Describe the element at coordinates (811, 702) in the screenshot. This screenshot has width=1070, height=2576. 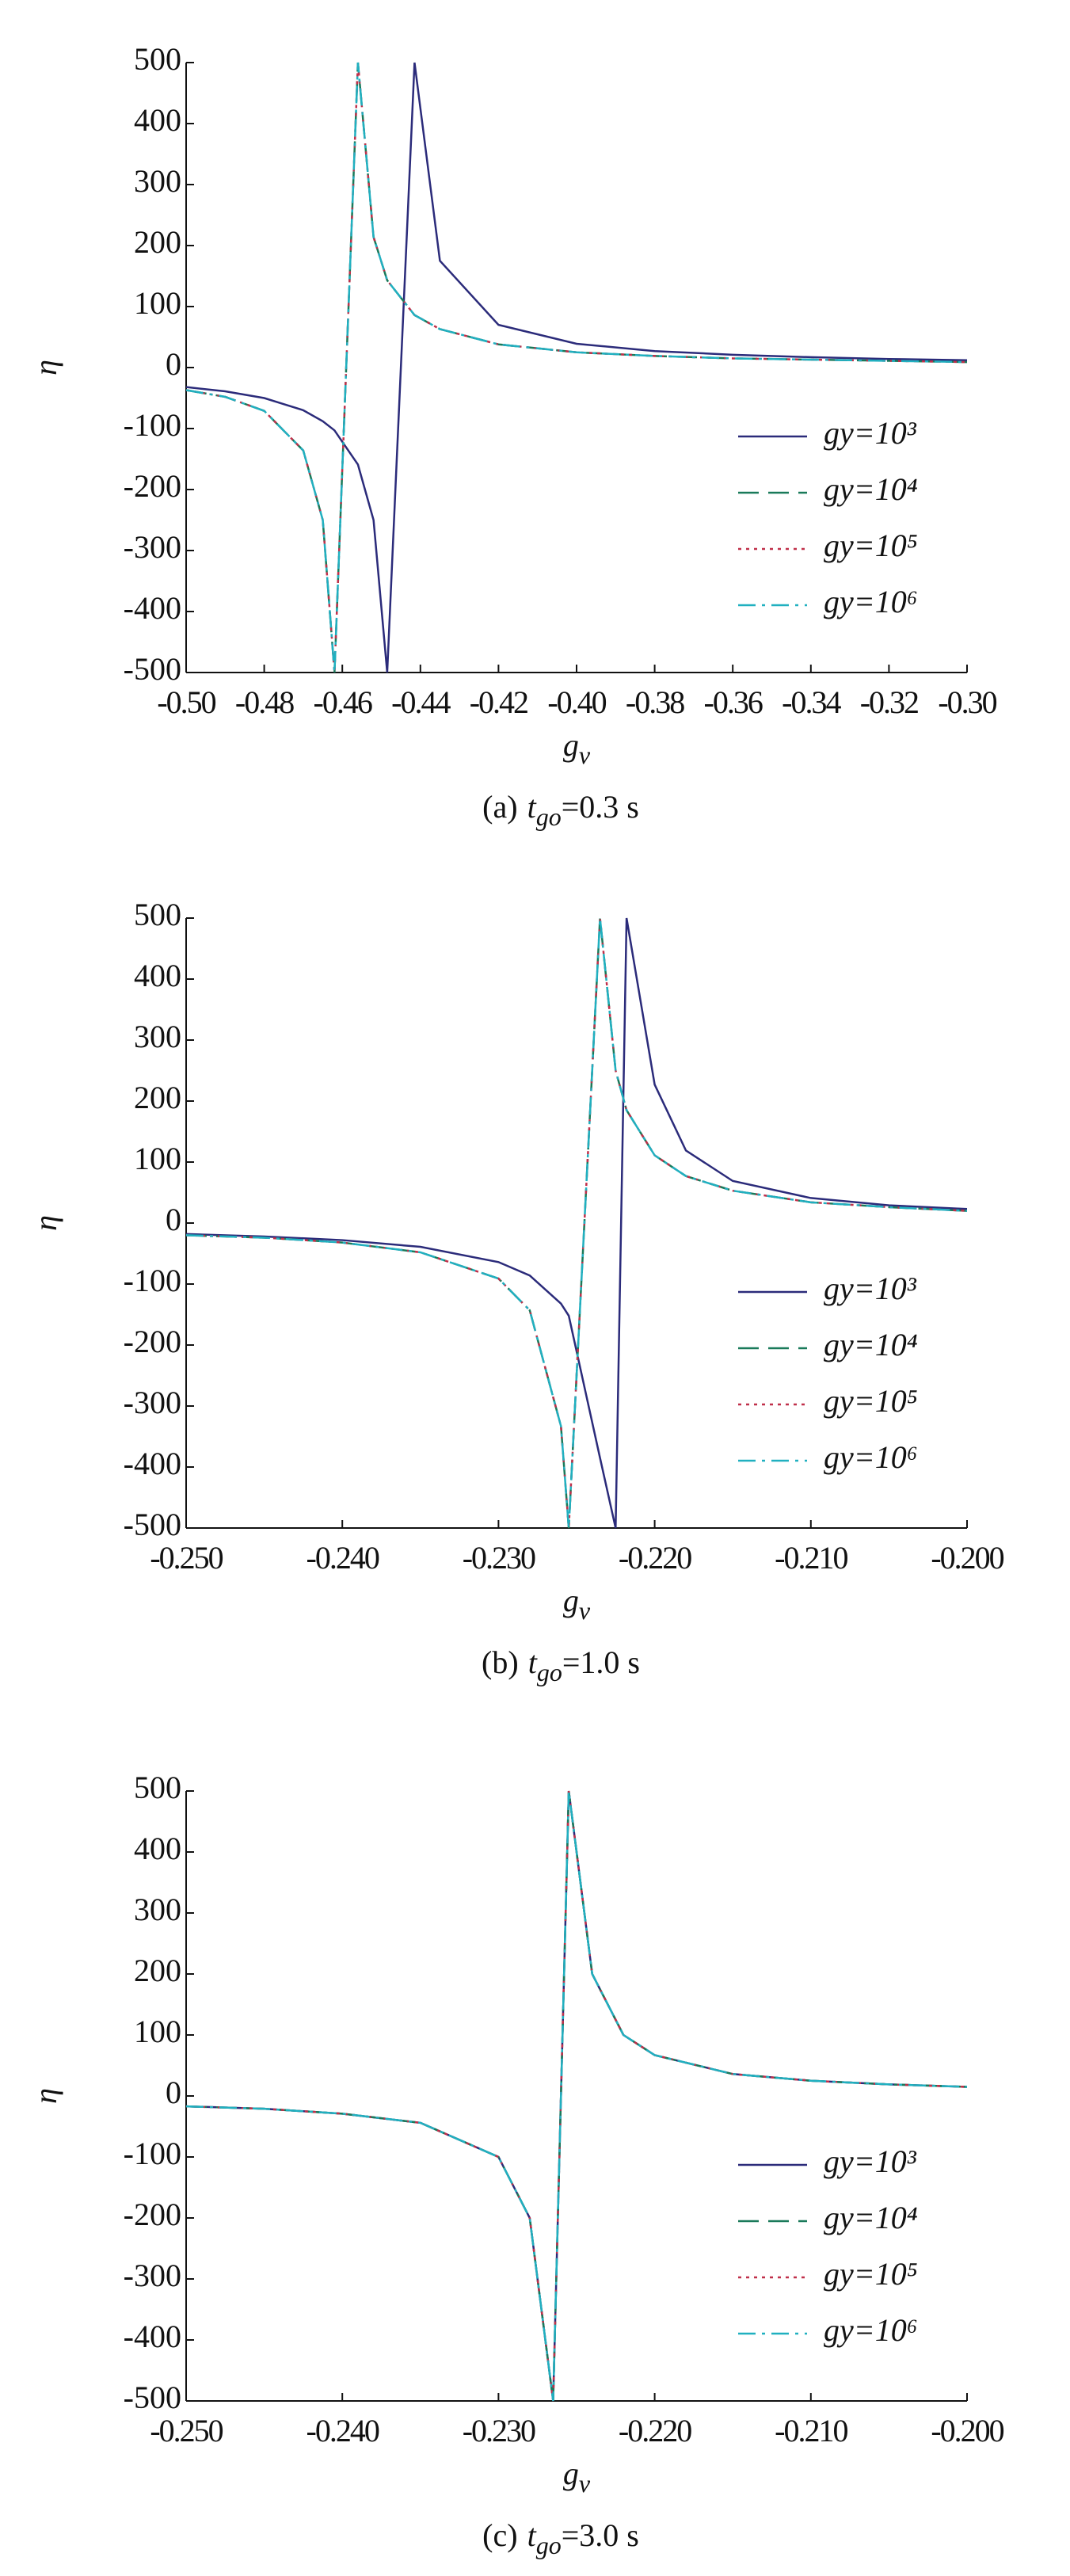
I see `x-tick-label: -0.34` at that location.